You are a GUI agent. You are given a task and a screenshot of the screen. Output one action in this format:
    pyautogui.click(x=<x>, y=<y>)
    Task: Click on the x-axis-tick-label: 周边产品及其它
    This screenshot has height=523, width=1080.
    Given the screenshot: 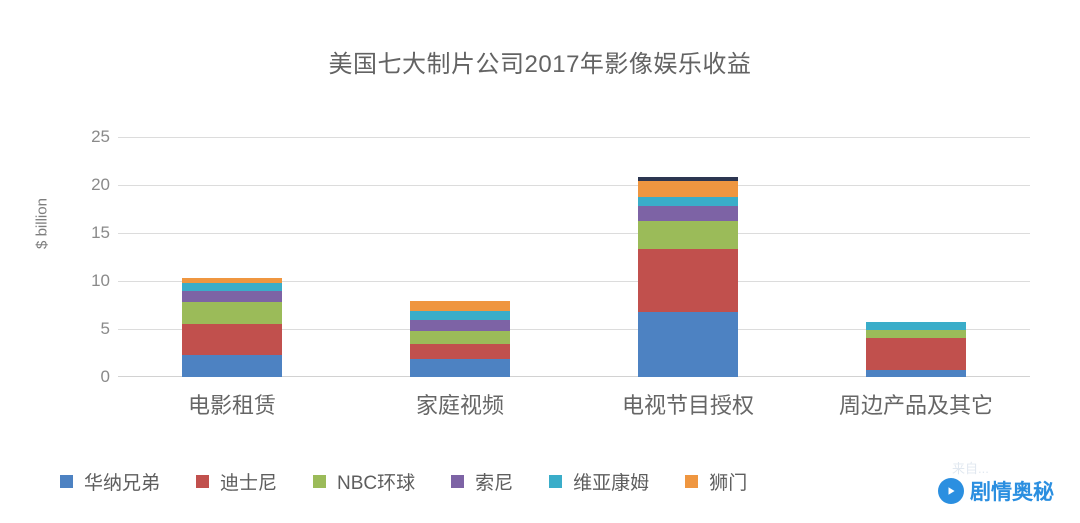 What is the action you would take?
    pyautogui.click(x=915, y=405)
    